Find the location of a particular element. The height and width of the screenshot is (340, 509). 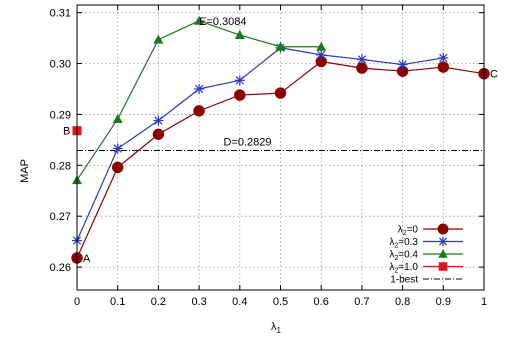

annotation-label: D=0.2829 is located at coordinates (248, 143).